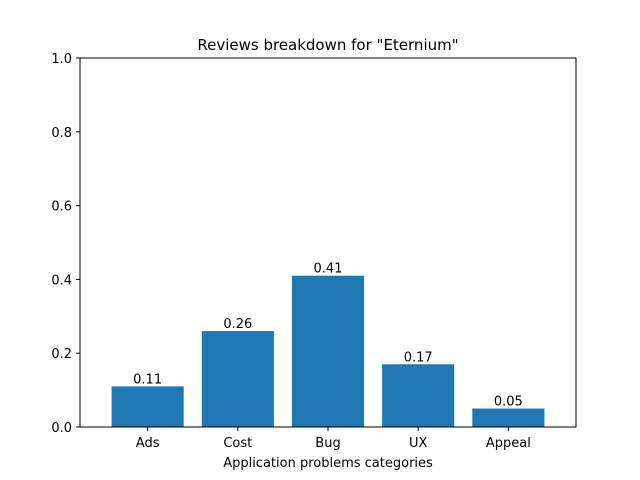 The width and height of the screenshot is (640, 480). What do you see at coordinates (508, 402) in the screenshot?
I see `data-label-appeal: 0.05` at bounding box center [508, 402].